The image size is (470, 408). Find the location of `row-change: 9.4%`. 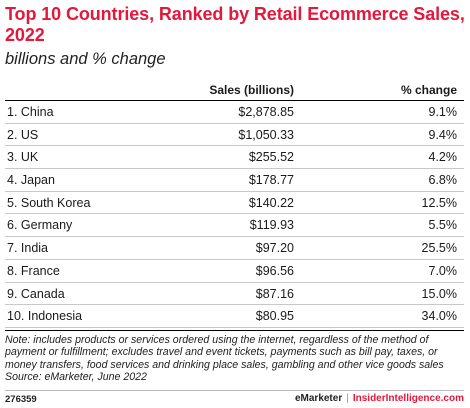

row-change: 9.4% is located at coordinates (443, 134).